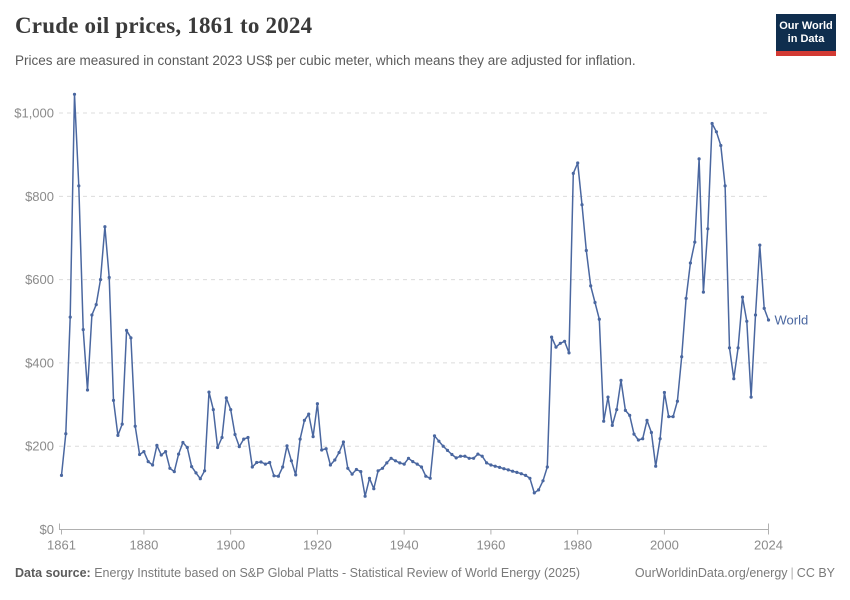 Image resolution: width=850 pixels, height=600 pixels. What do you see at coordinates (711, 573) in the screenshot?
I see `owid-url-link: OurWorldinData.org/energy` at bounding box center [711, 573].